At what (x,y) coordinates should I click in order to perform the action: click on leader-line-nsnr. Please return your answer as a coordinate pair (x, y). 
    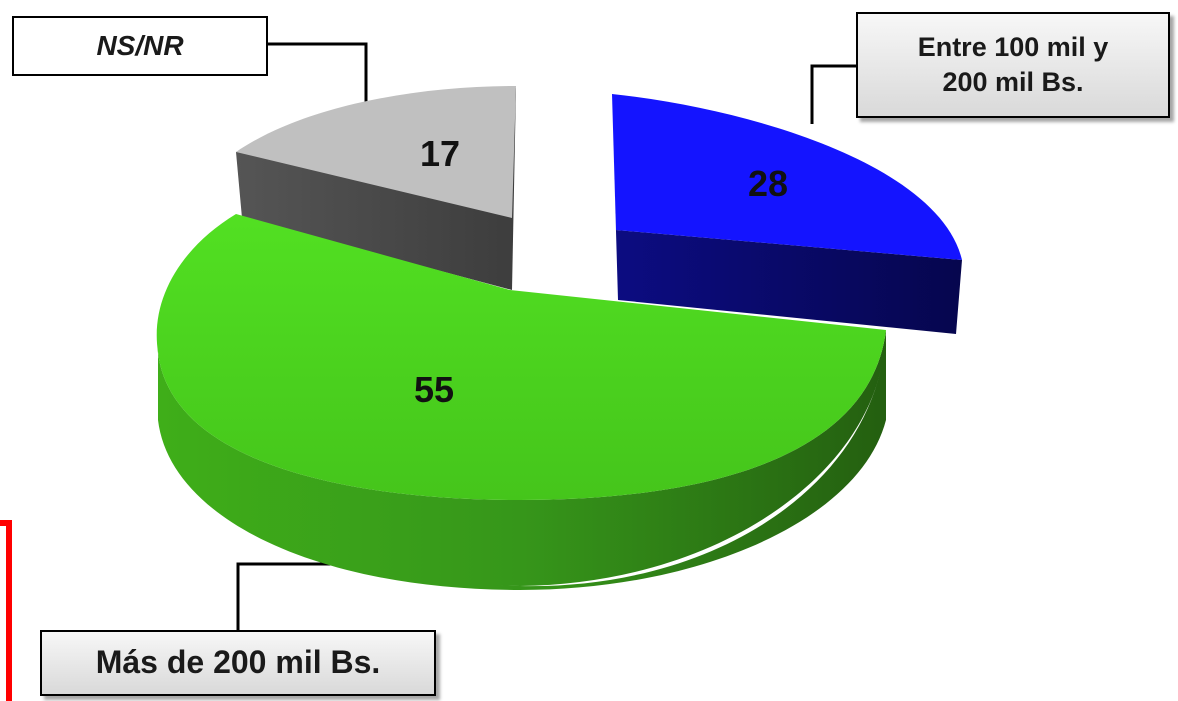
    Looking at the image, I should click on (318, 73).